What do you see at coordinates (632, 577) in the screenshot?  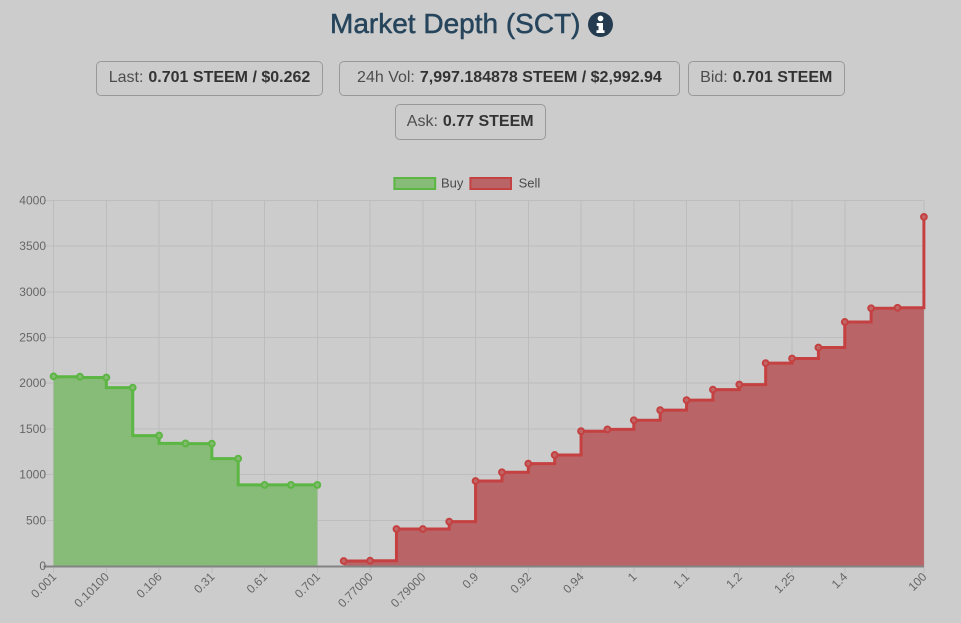 I see `svg-text: 1` at bounding box center [632, 577].